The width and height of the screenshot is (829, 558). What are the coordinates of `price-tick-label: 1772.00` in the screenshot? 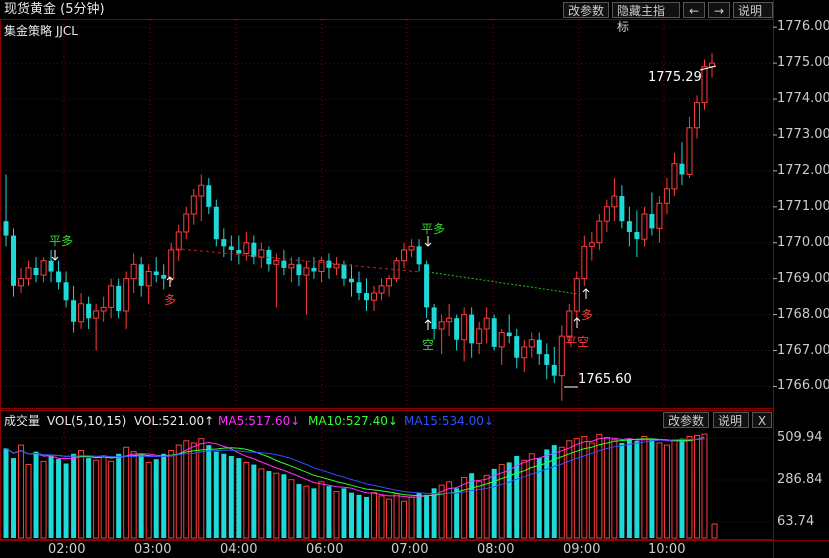 It's located at (803, 170).